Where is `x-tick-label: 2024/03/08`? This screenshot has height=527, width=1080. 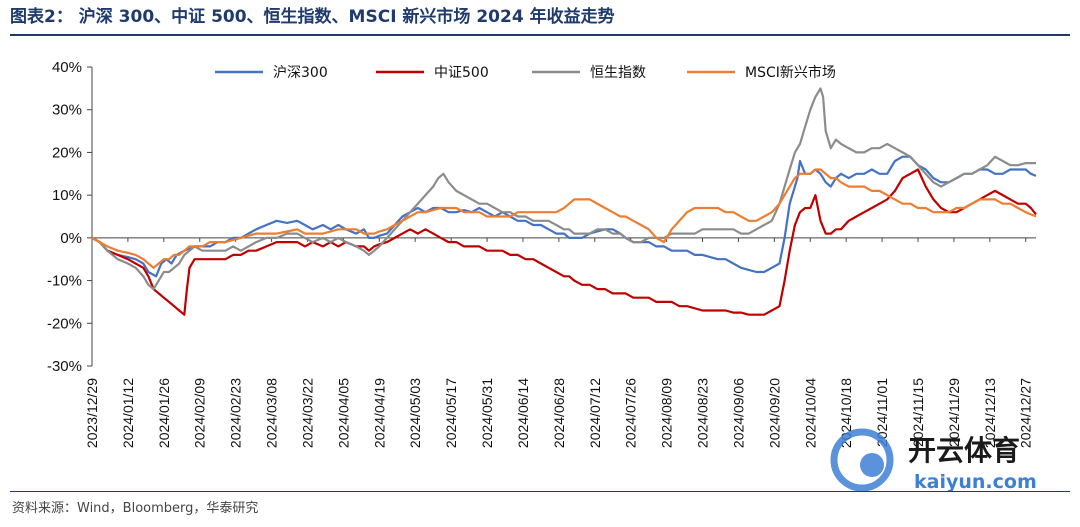
x-tick-label: 2024/03/08 is located at coordinates (272, 413).